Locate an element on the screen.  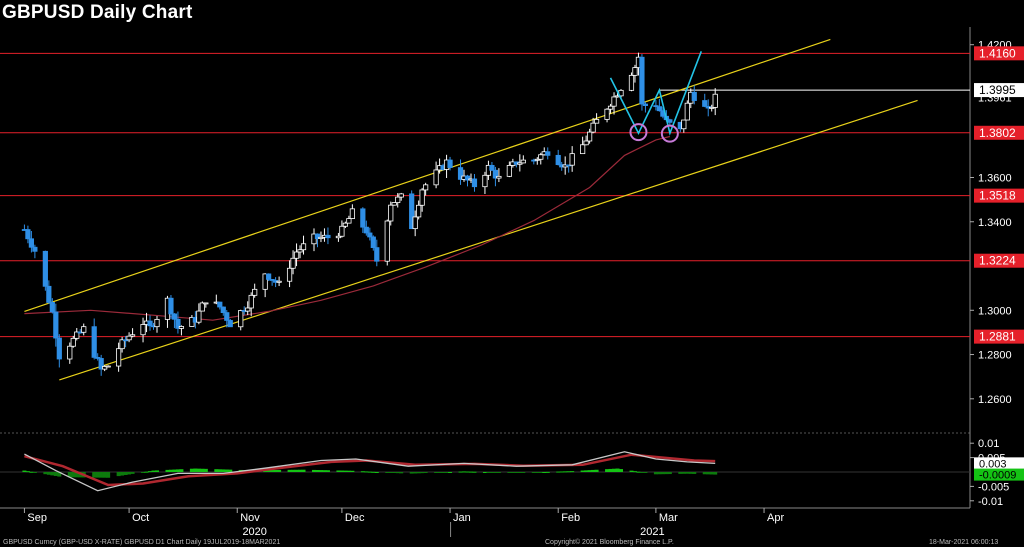
price-tick-label: 1.2800 is located at coordinates (995, 356).